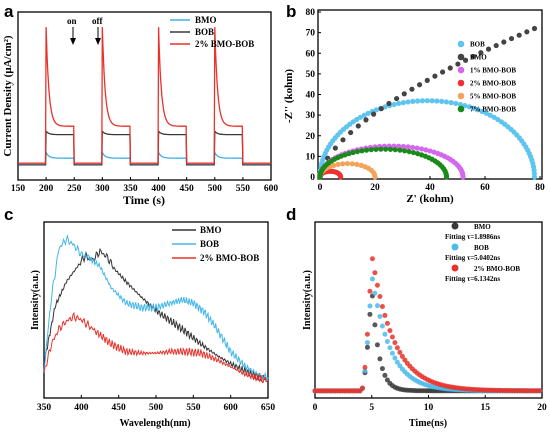 The height and width of the screenshot is (433, 550). What do you see at coordinates (482, 227) in the screenshot?
I see `d-legend-label: BMO` at bounding box center [482, 227].